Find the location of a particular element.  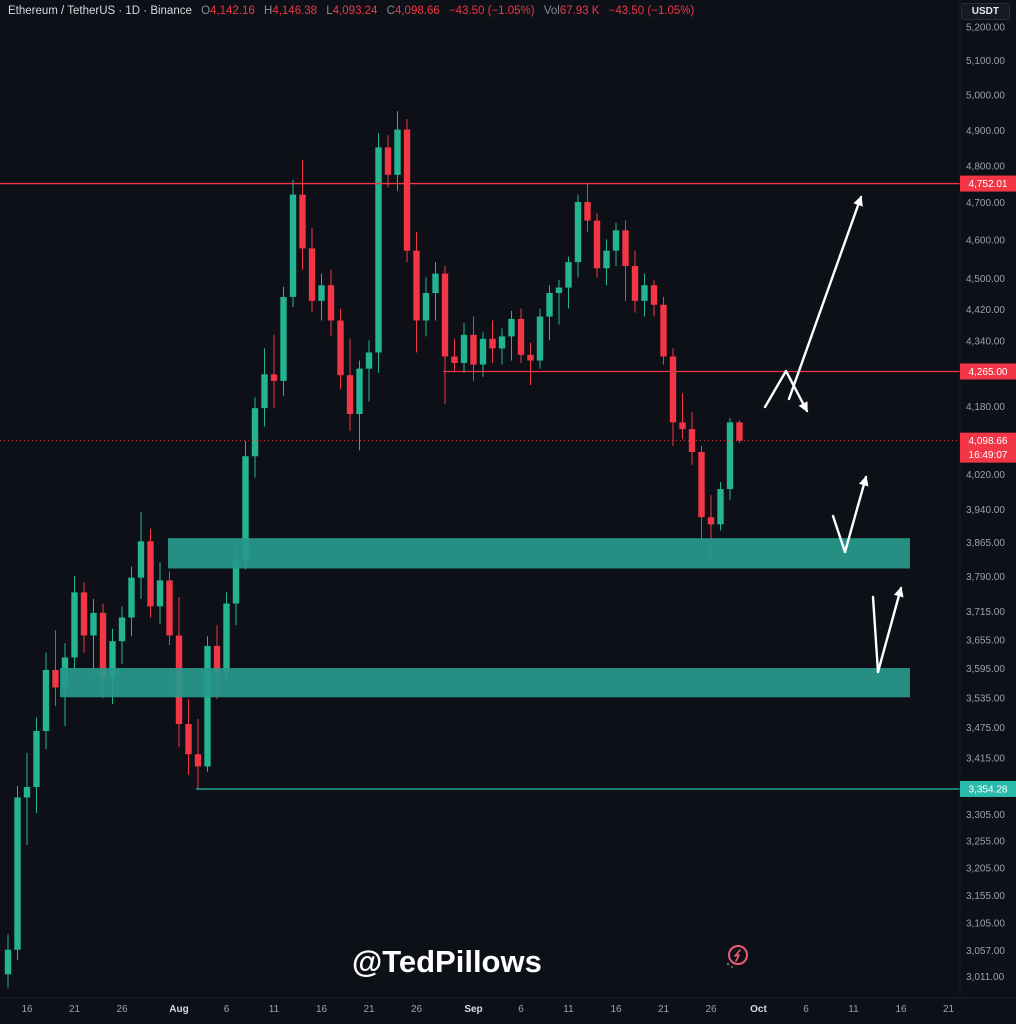

price-tick-label: 3,595.00 is located at coordinates (985, 669).